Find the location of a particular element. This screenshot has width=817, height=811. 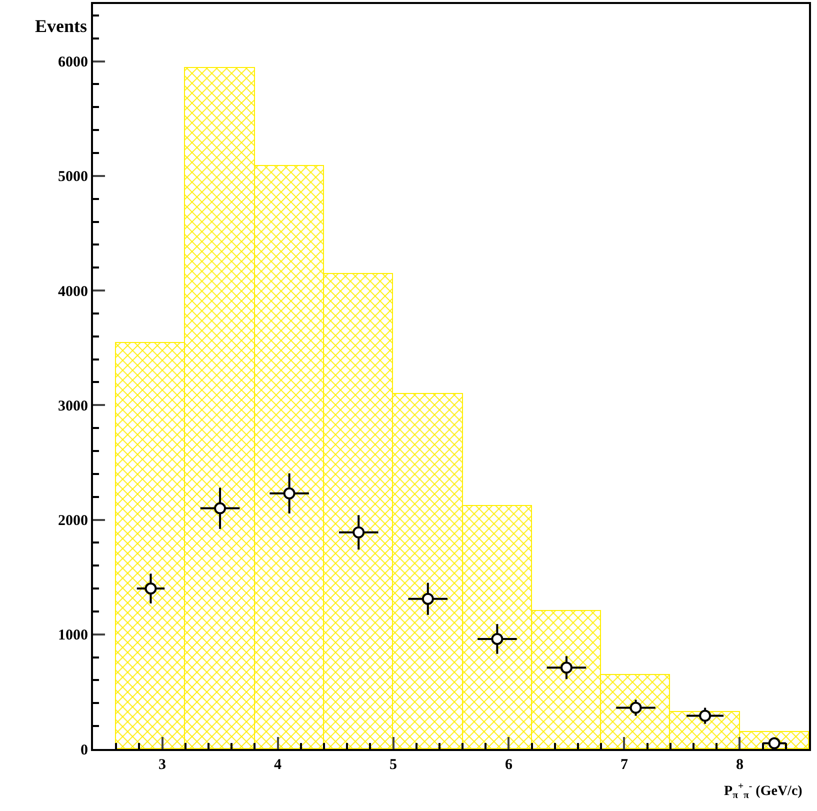

y-tick-label: 4000 is located at coordinates (73, 292).